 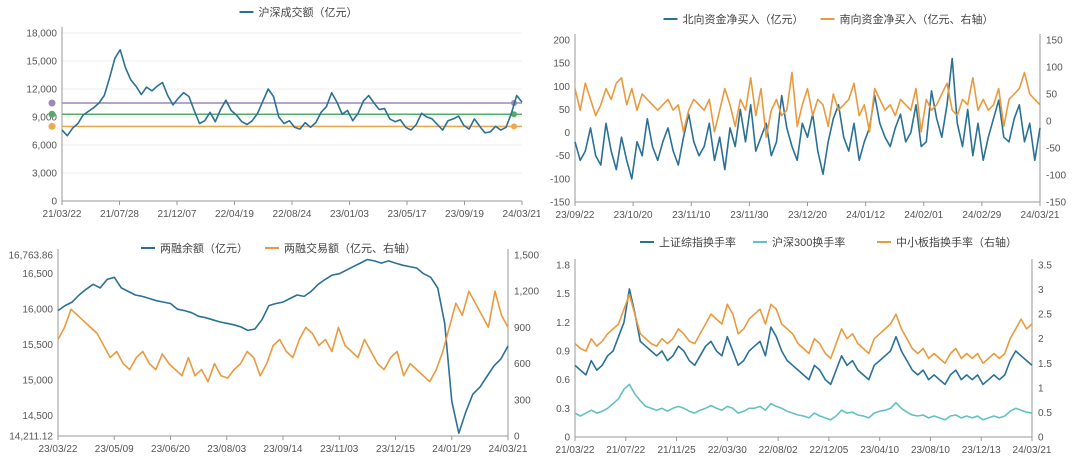 What do you see at coordinates (778, 450) in the screenshot?
I see `x-tick-label: 22/08/02` at bounding box center [778, 450].